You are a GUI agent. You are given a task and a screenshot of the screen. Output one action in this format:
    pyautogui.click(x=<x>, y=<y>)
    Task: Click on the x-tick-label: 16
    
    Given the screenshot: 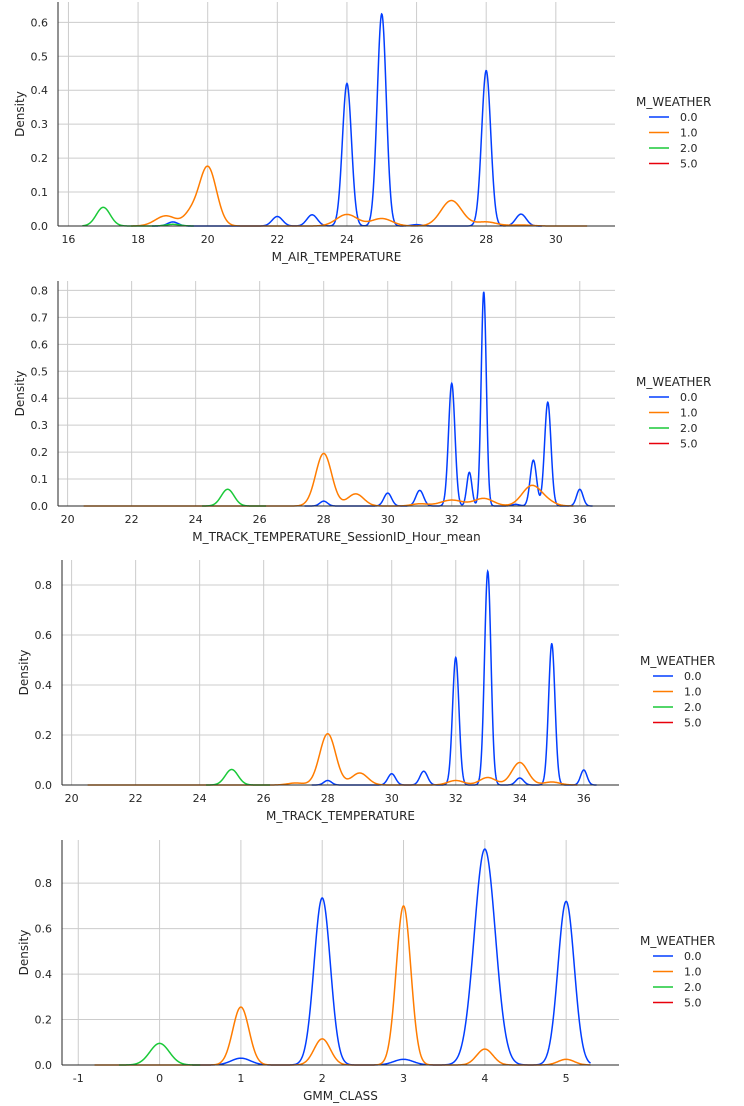 What is the action you would take?
    pyautogui.click(x=68, y=239)
    